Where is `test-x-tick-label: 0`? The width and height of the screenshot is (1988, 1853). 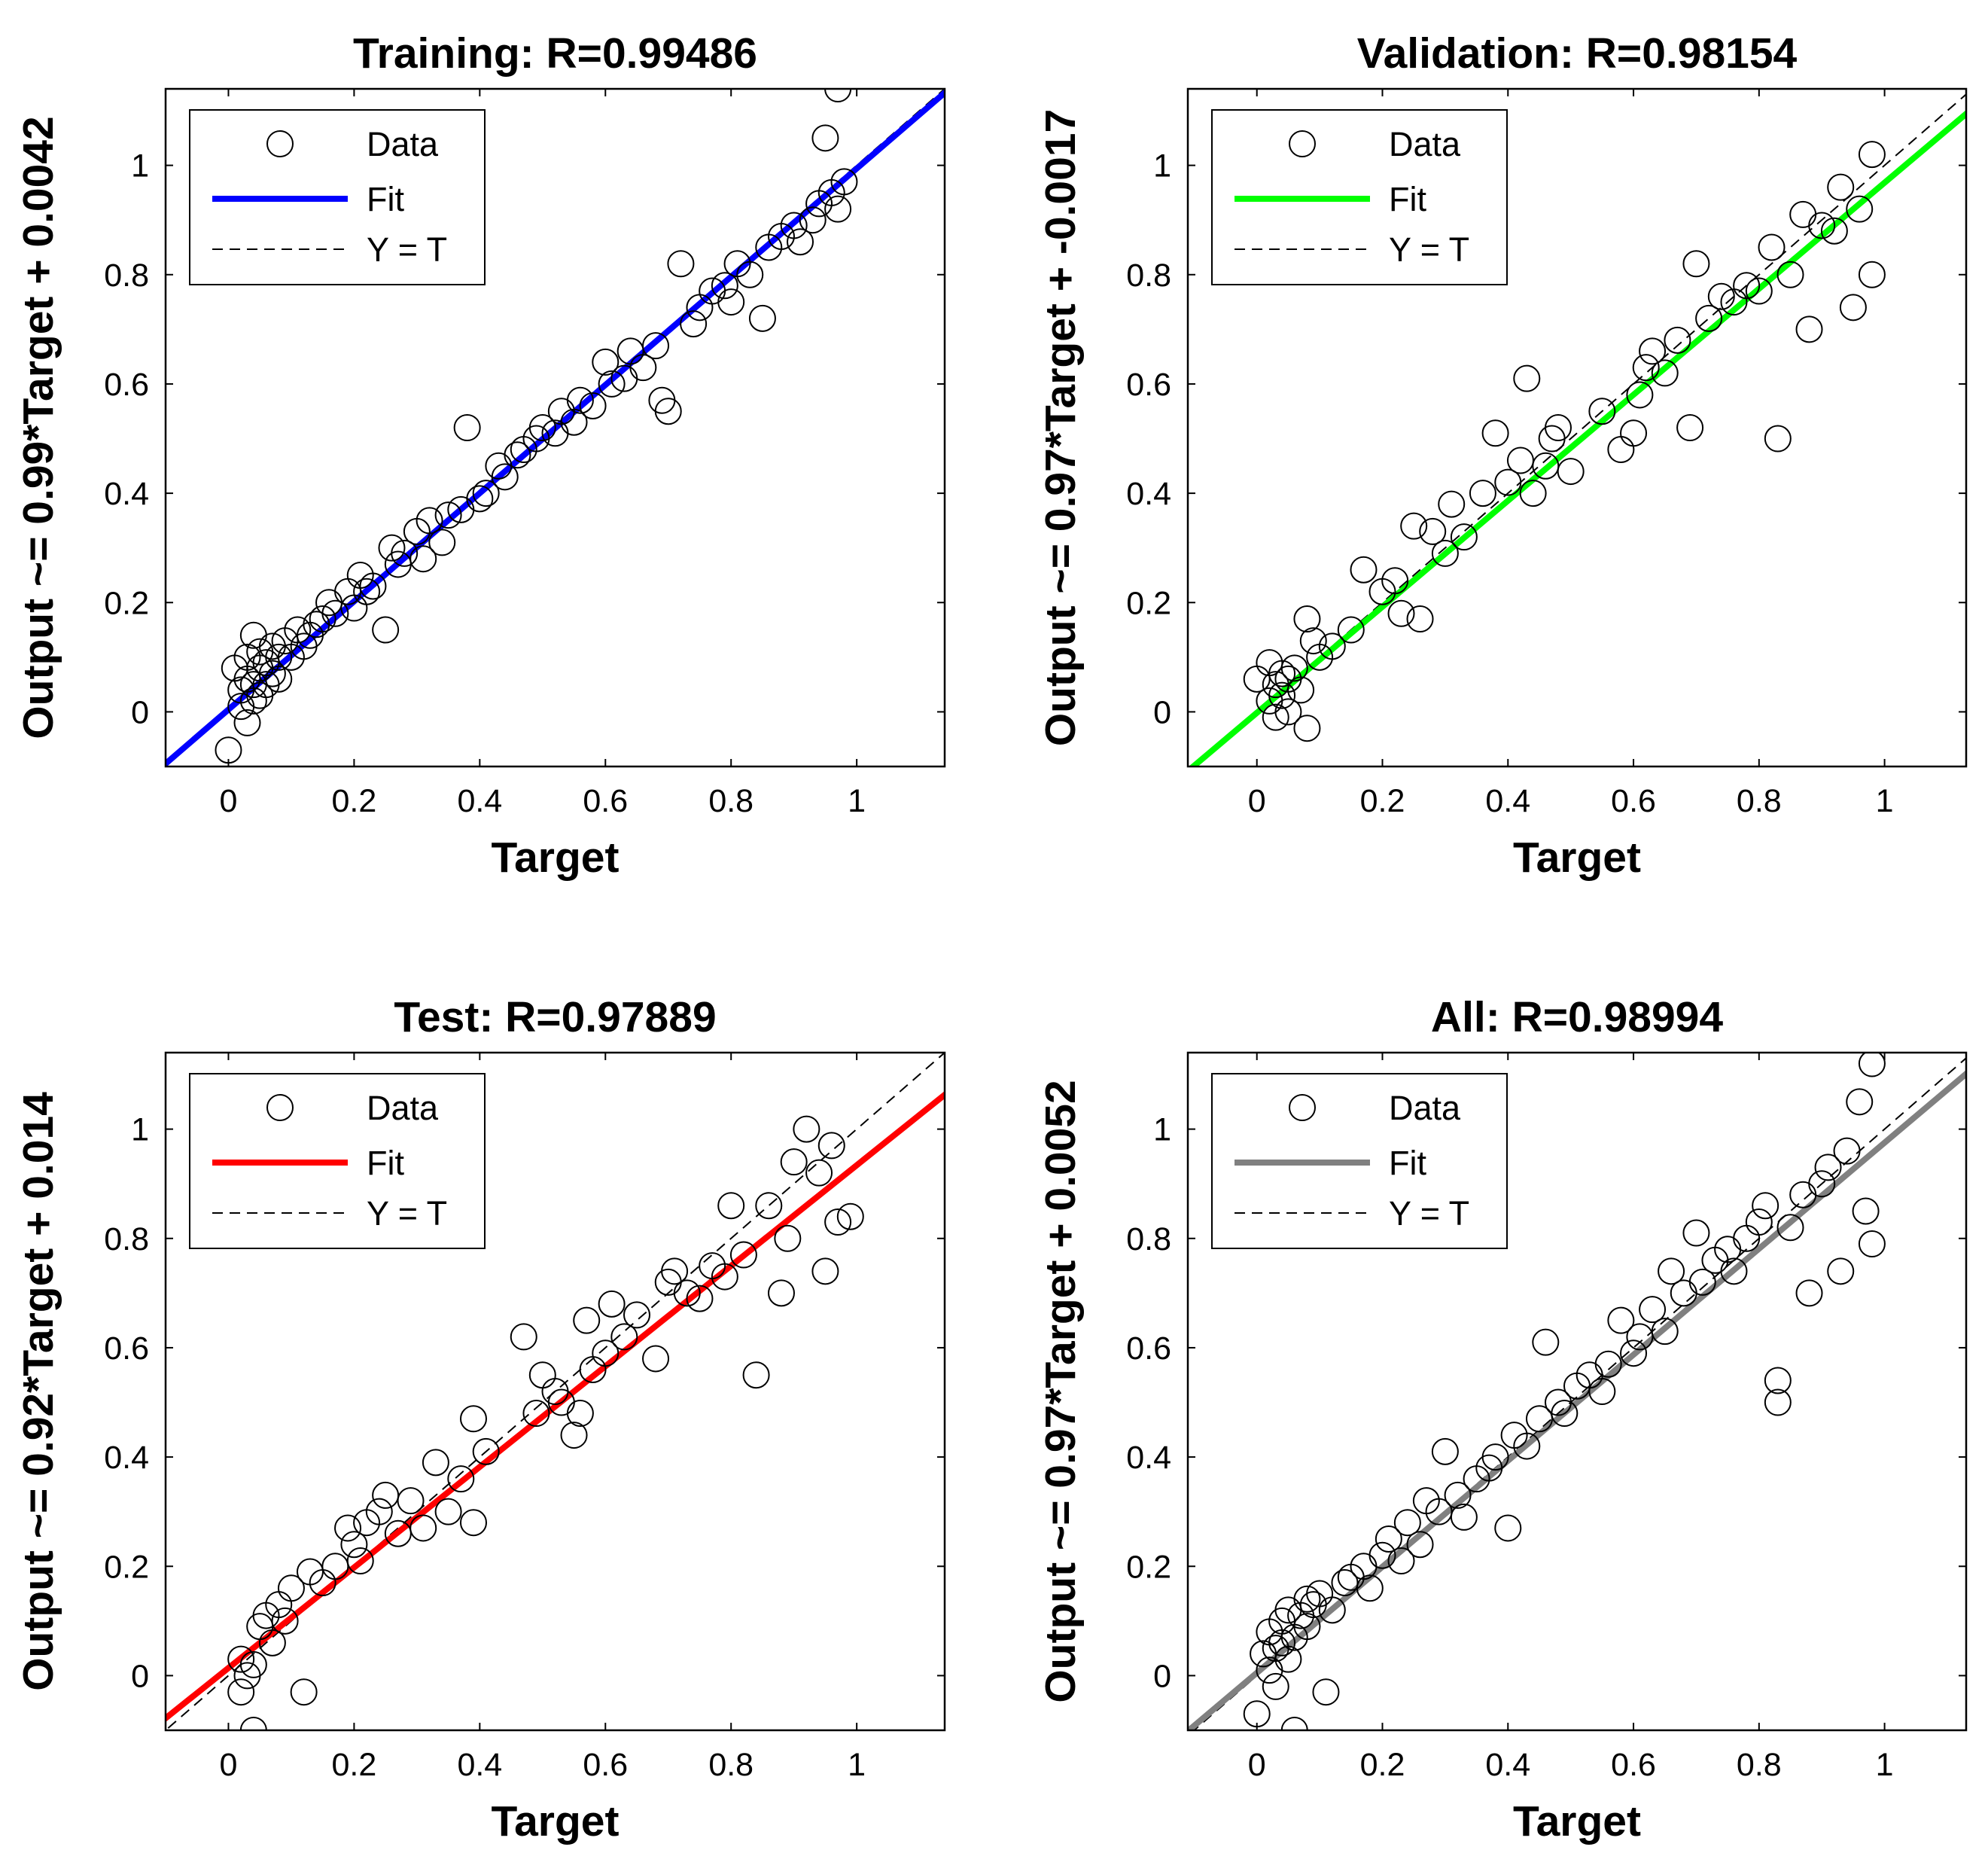
test-x-tick-label: 0 is located at coordinates (229, 1765).